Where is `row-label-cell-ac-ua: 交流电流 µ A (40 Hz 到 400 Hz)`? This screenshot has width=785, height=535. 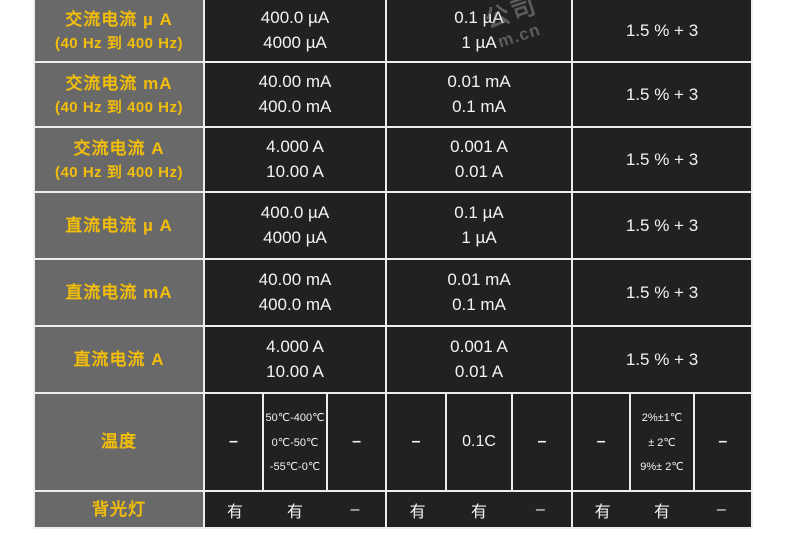
row-label-cell-ac-ua: 交流电流 µ A (40 Hz 到 400 Hz) is located at coordinates (119, 30).